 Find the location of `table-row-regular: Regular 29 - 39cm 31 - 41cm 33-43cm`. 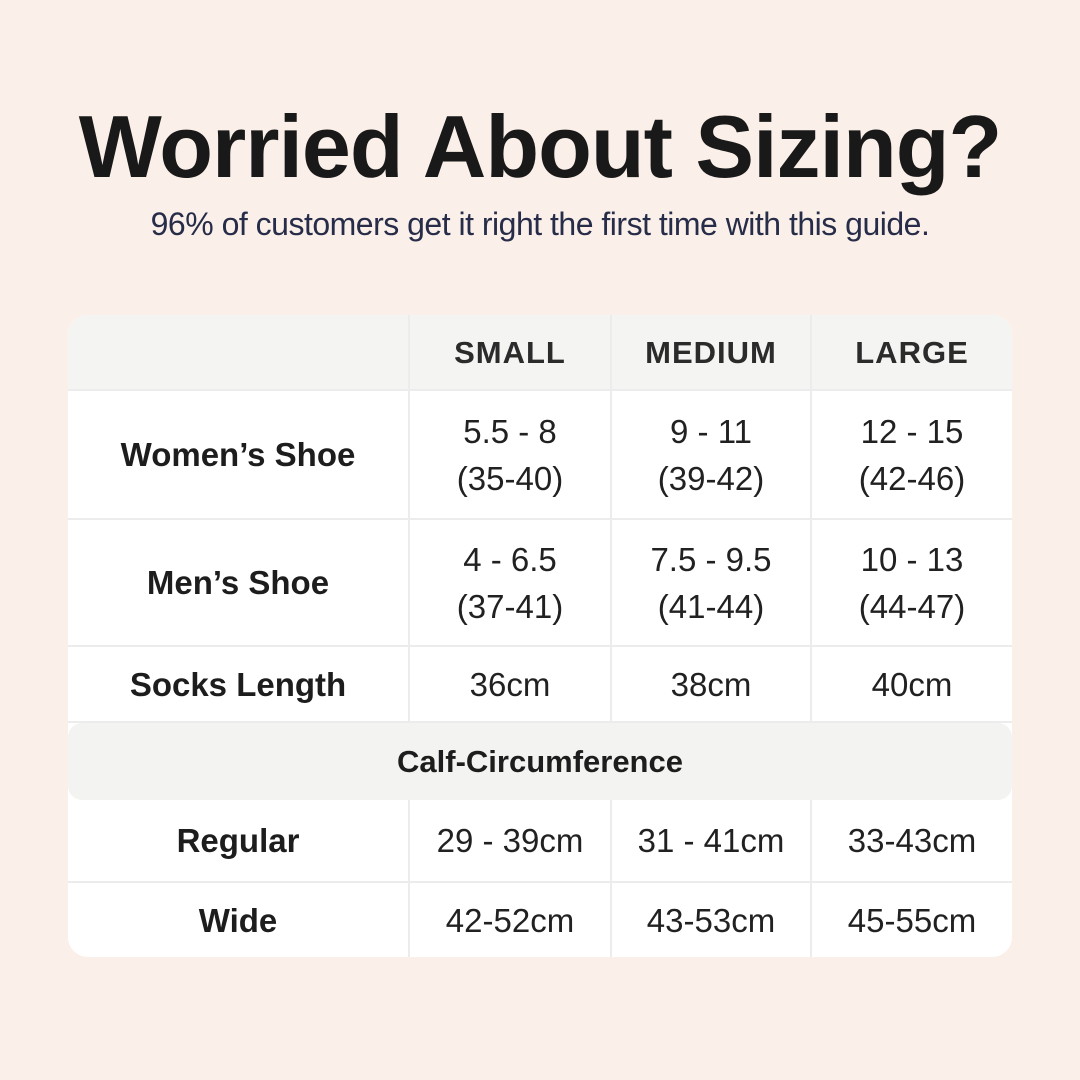

table-row-regular: Regular 29 - 39cm 31 - 41cm 33-43cm is located at coordinates (540, 841).